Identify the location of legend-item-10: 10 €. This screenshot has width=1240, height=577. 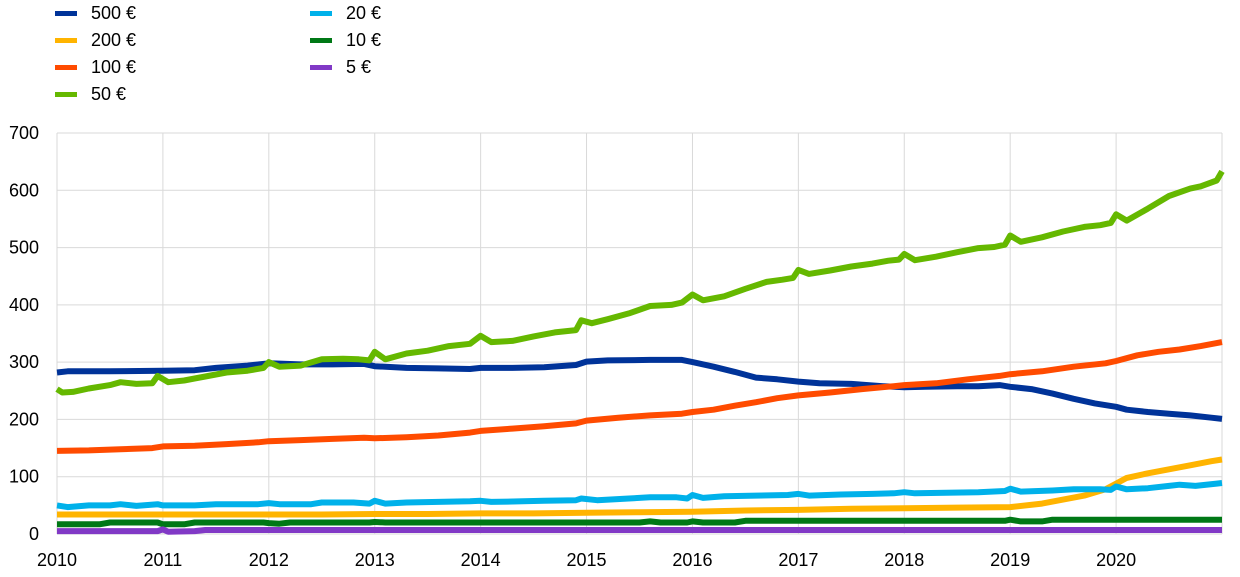
(345, 40).